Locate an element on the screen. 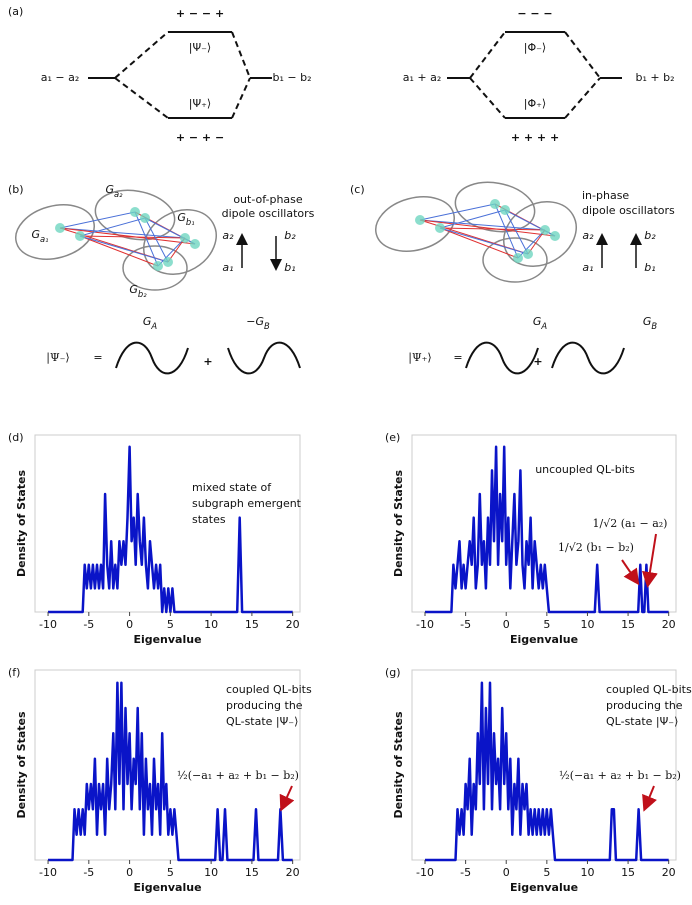 This screenshot has width=692, height=905. wave-label: GA is located at coordinates (540, 323).